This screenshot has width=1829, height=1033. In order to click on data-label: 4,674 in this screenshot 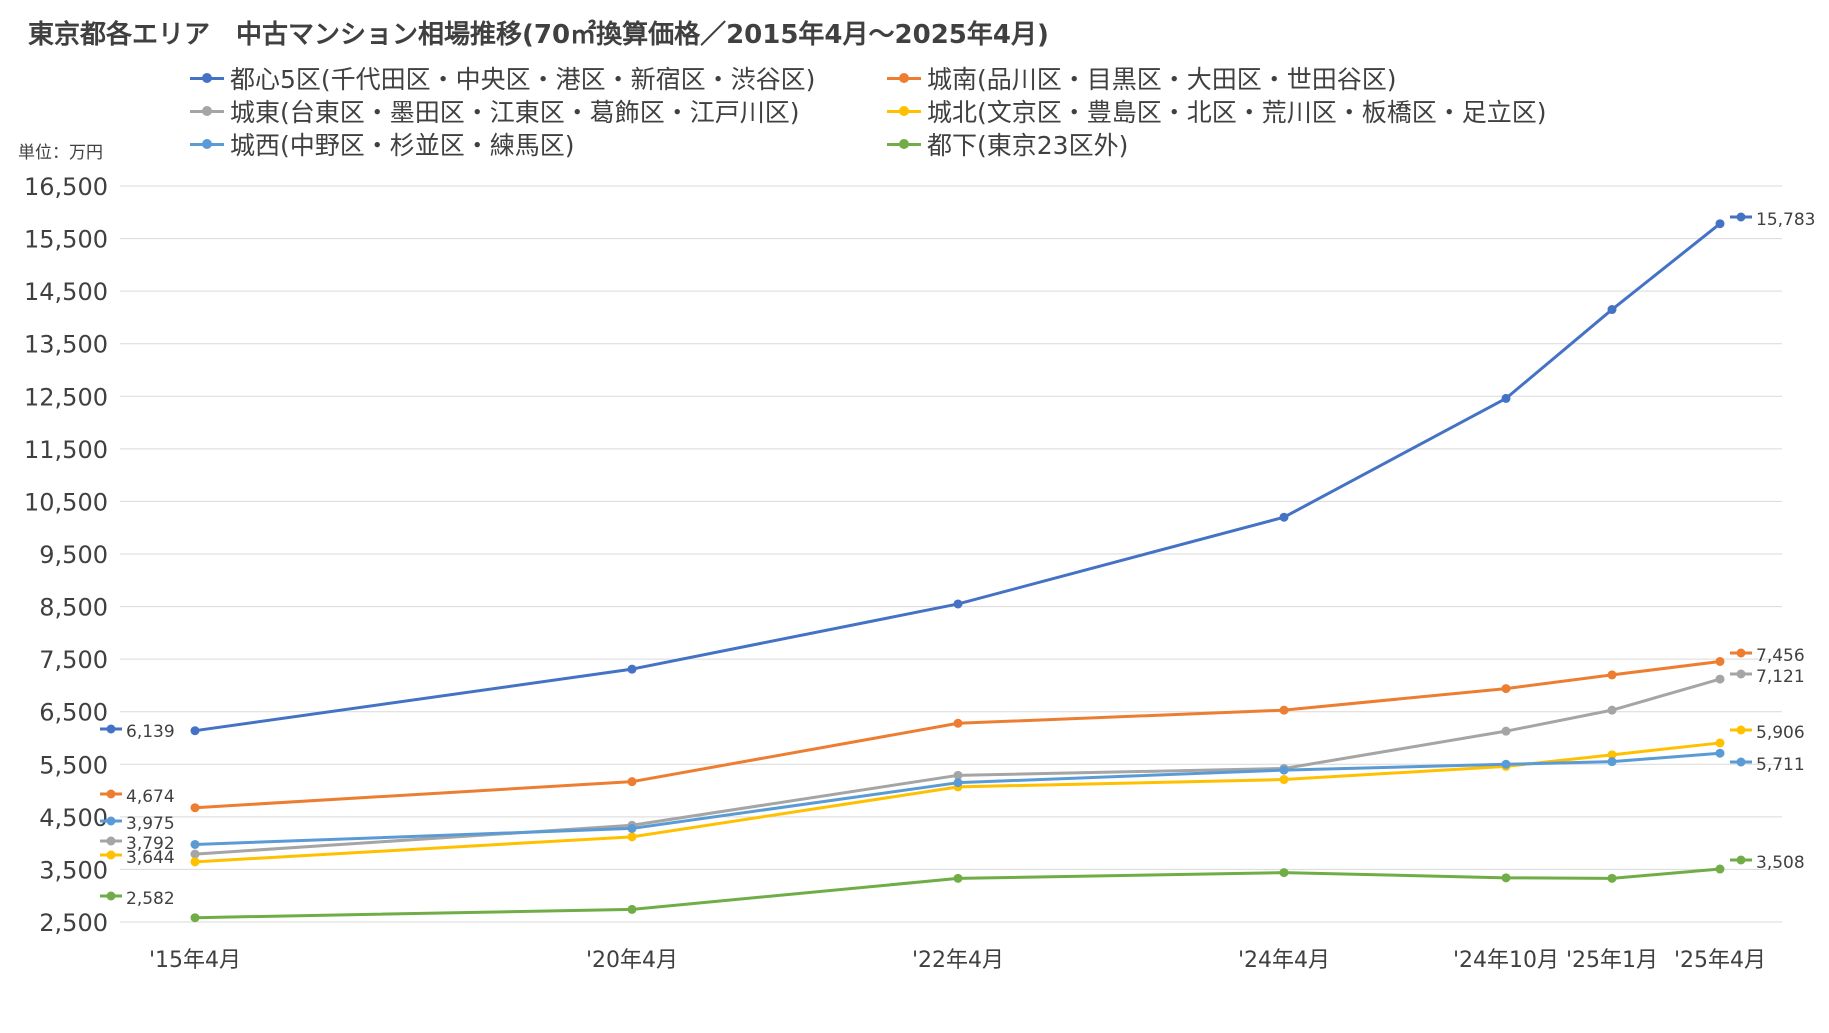, I will do `click(150, 797)`.